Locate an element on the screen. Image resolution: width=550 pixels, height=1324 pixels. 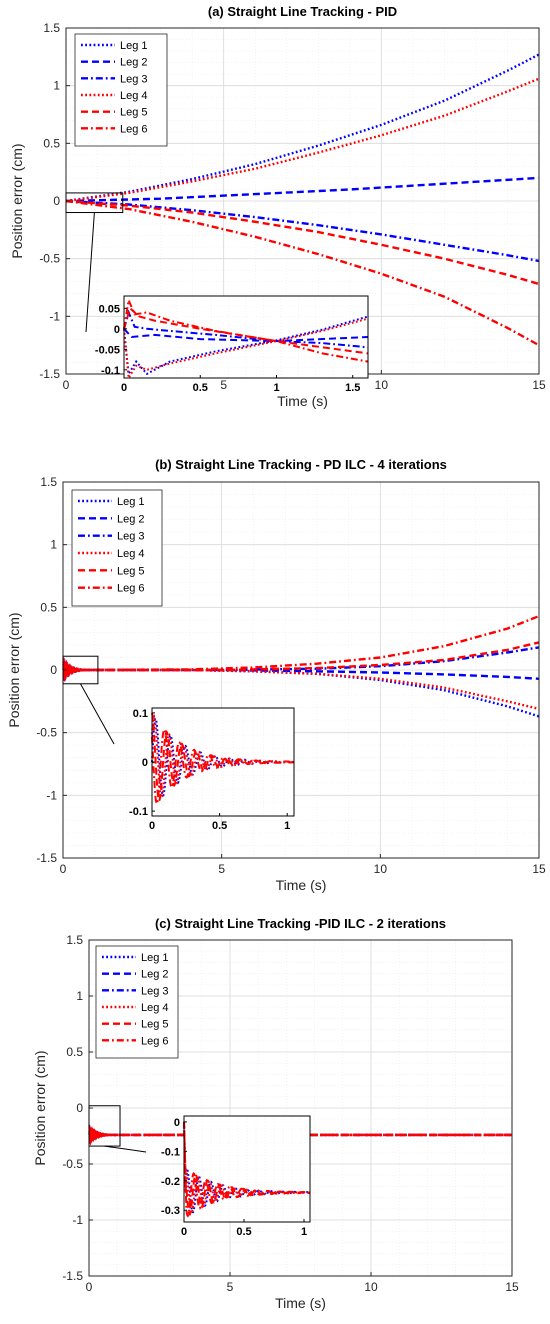
inset-x-tick-label: 1.5 is located at coordinates (352, 388).